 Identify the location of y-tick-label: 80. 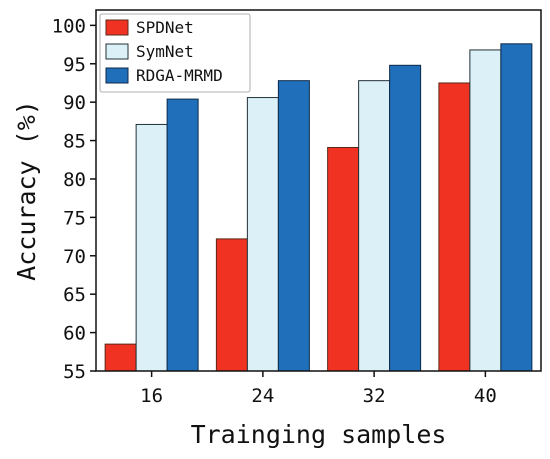
(74, 180).